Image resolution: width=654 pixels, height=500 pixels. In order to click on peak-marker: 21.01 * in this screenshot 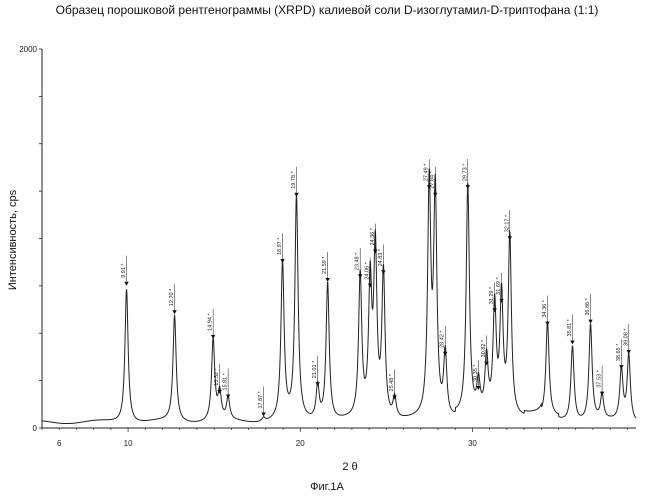, I will do `click(316, 371)`.